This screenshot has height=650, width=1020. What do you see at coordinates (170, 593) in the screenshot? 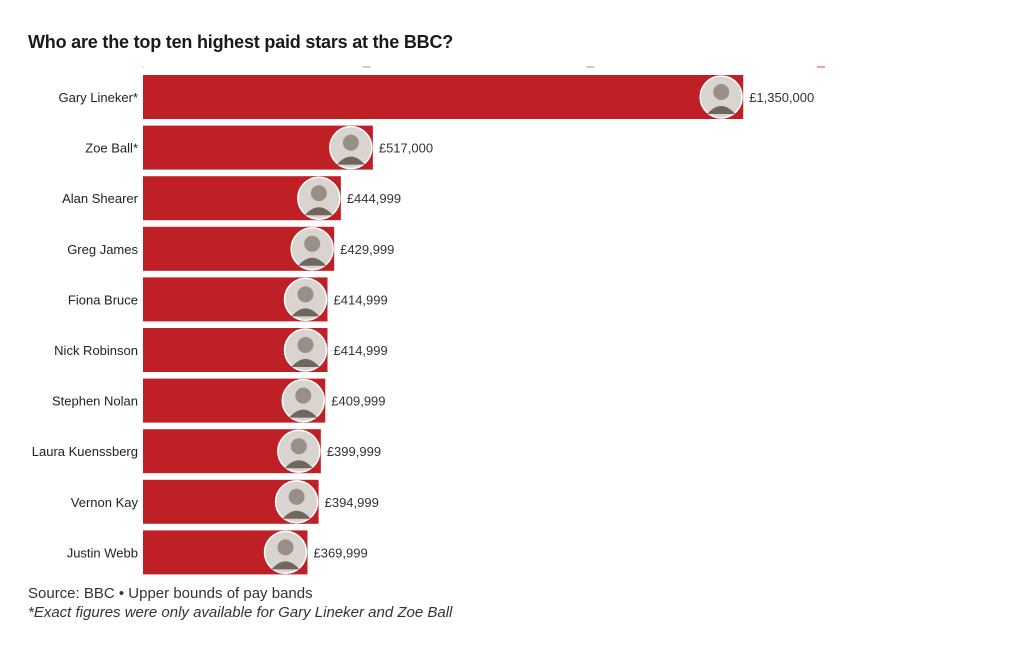
I see `source-note: Source: BBC • Upper bounds of pay bands` at bounding box center [170, 593].